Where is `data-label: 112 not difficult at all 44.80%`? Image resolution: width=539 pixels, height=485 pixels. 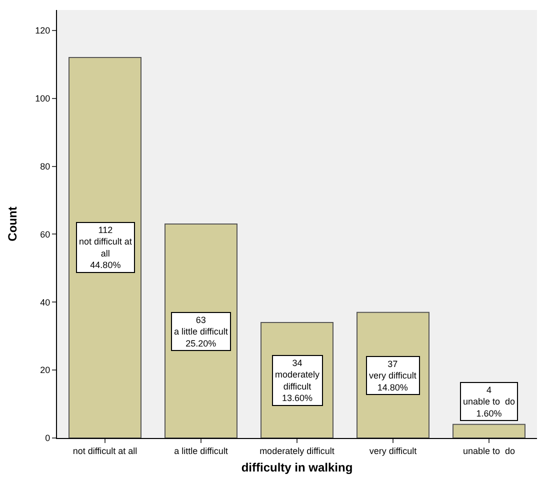
data-label: 112 not difficult at all 44.80% is located at coordinates (105, 247).